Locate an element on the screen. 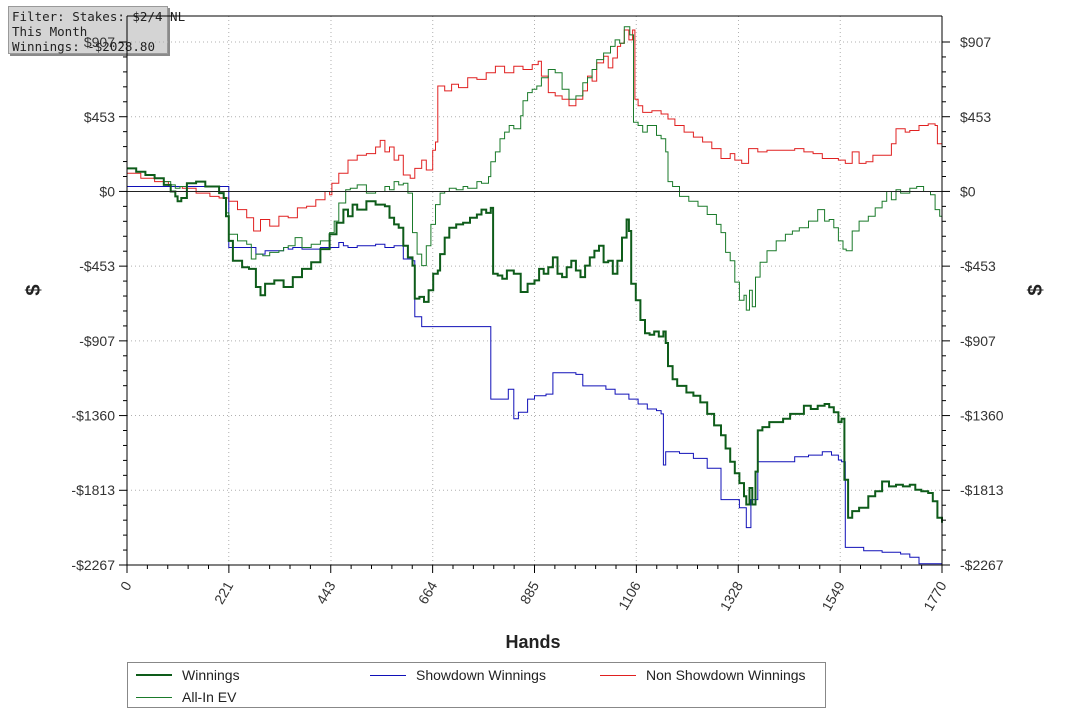 This screenshot has width=1068, height=726. y-tick-label-left: $907 is located at coordinates (99, 42).